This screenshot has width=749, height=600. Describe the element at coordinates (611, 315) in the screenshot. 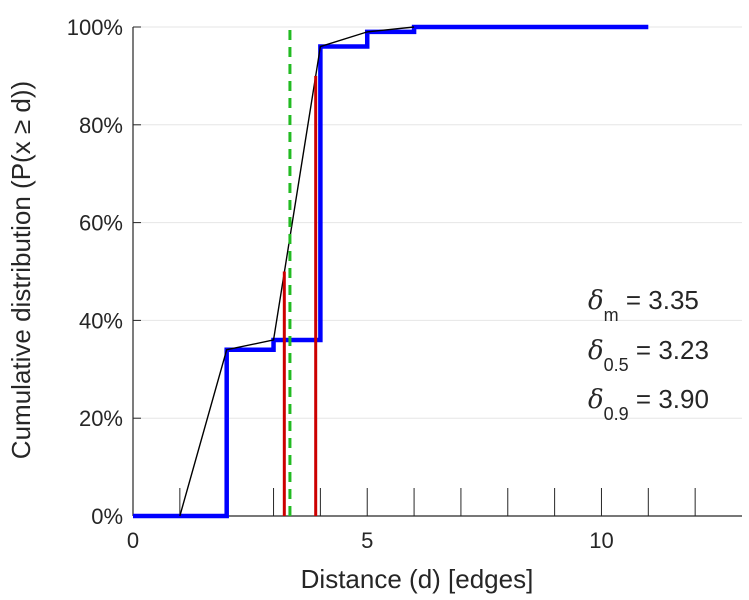

I see `statistic-subscript: m` at that location.